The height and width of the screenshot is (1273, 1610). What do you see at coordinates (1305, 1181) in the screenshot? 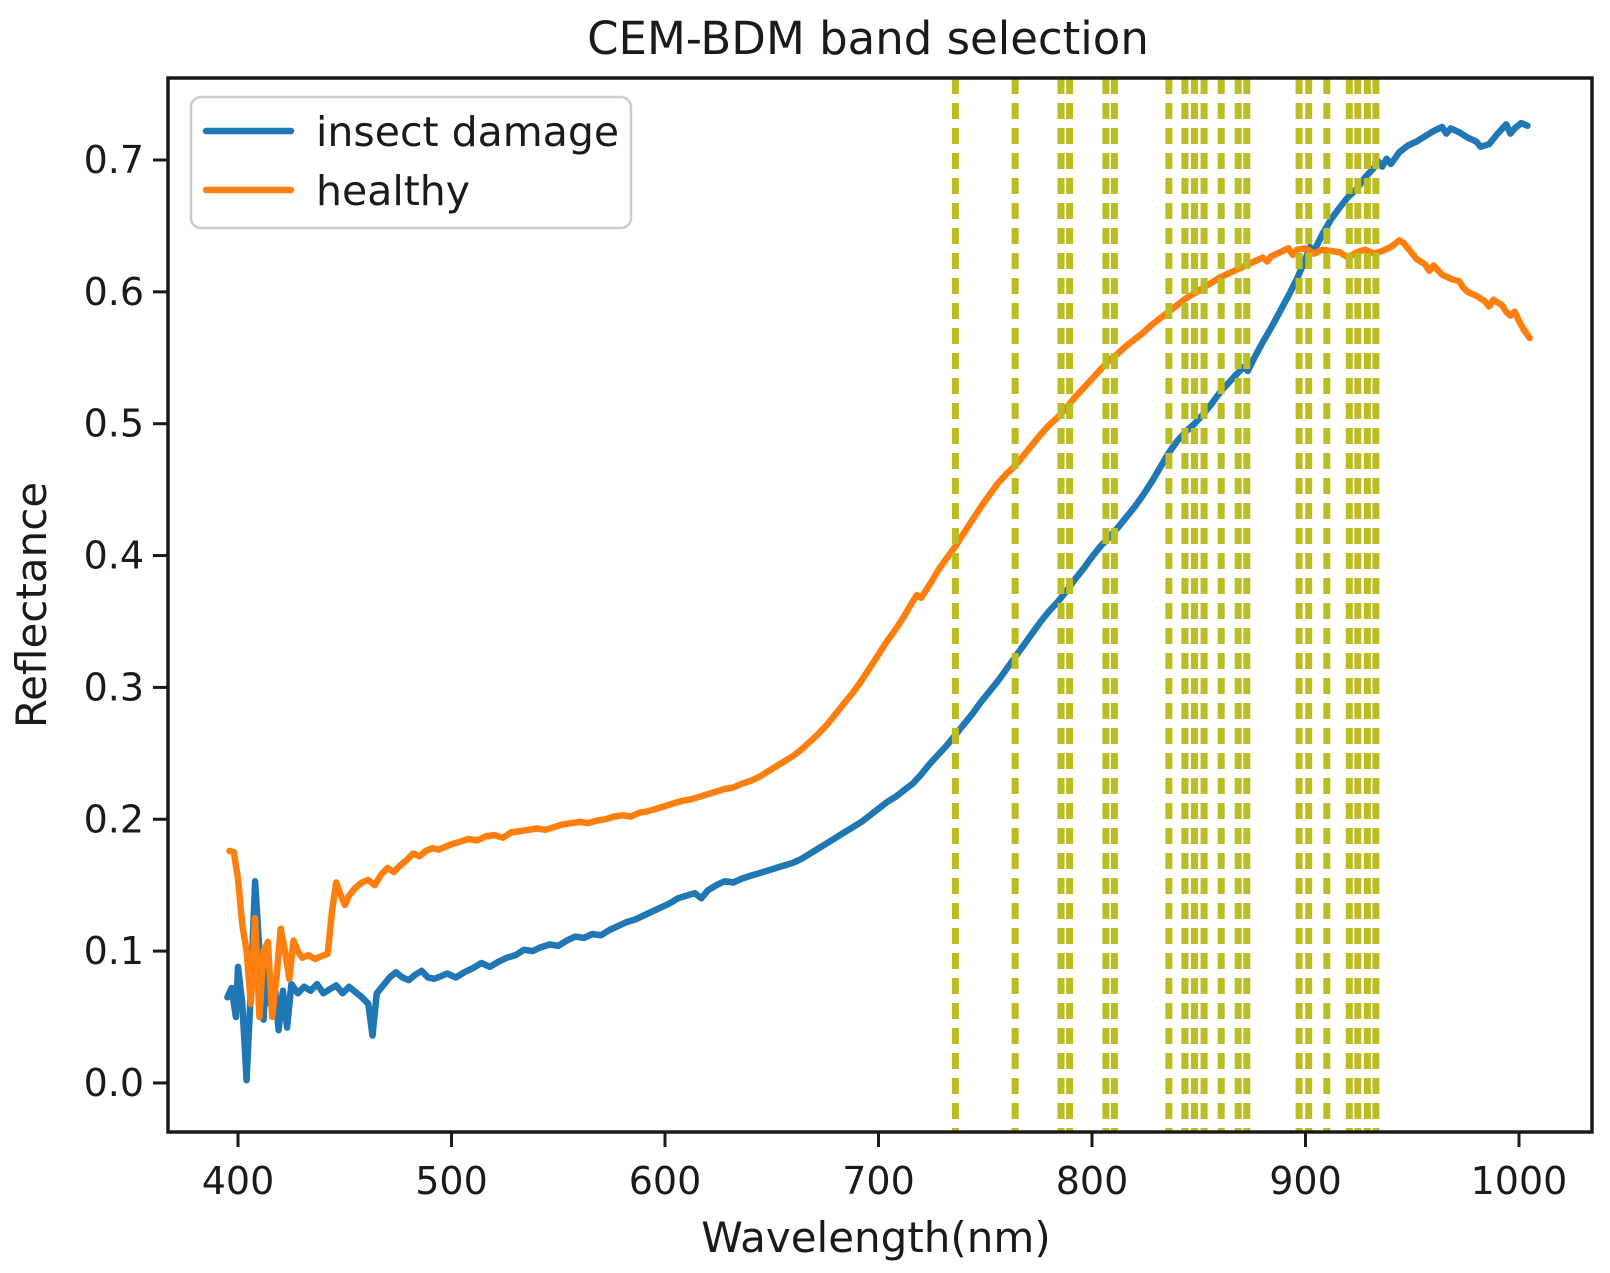
I see `x-tick-label-900: 900` at bounding box center [1305, 1181].